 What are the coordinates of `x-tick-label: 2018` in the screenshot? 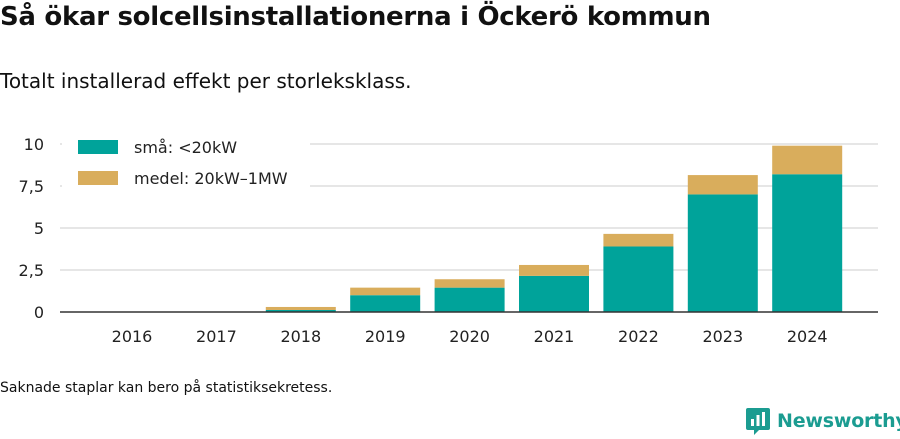 It's located at (300, 336).